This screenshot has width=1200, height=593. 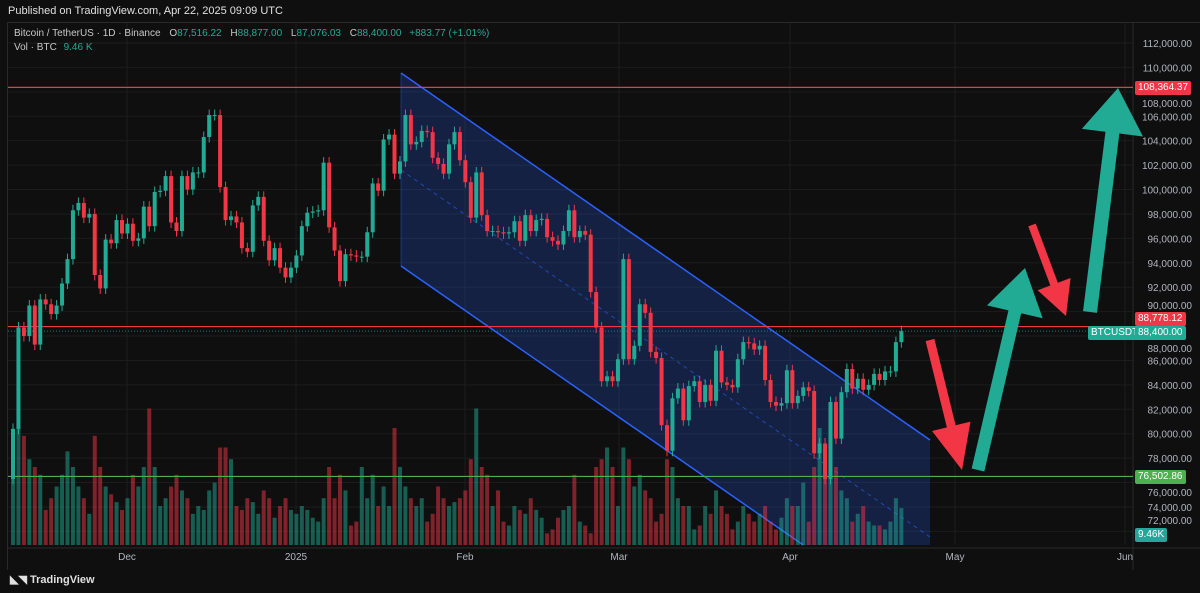 I want to click on y-tick-label: 98,000.00, so click(x=1170, y=215).